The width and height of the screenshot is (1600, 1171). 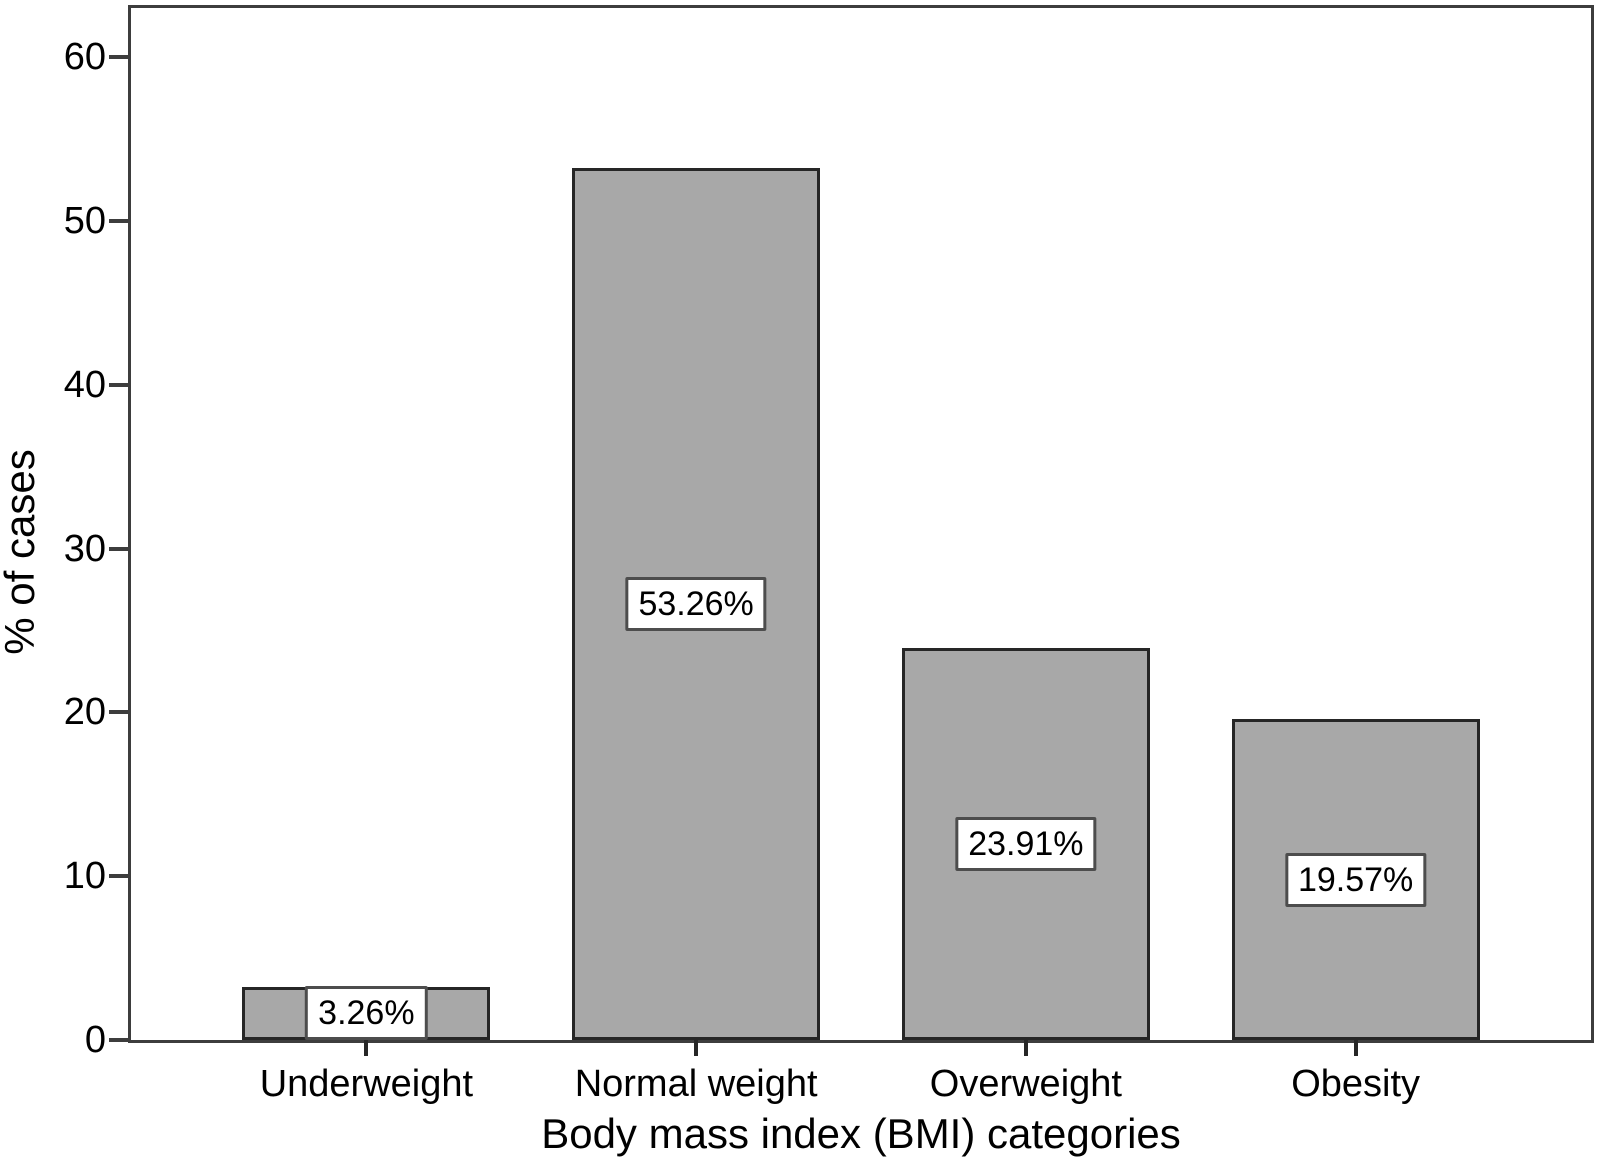 I want to click on y-axis-tick-label: 20, so click(x=84, y=712).